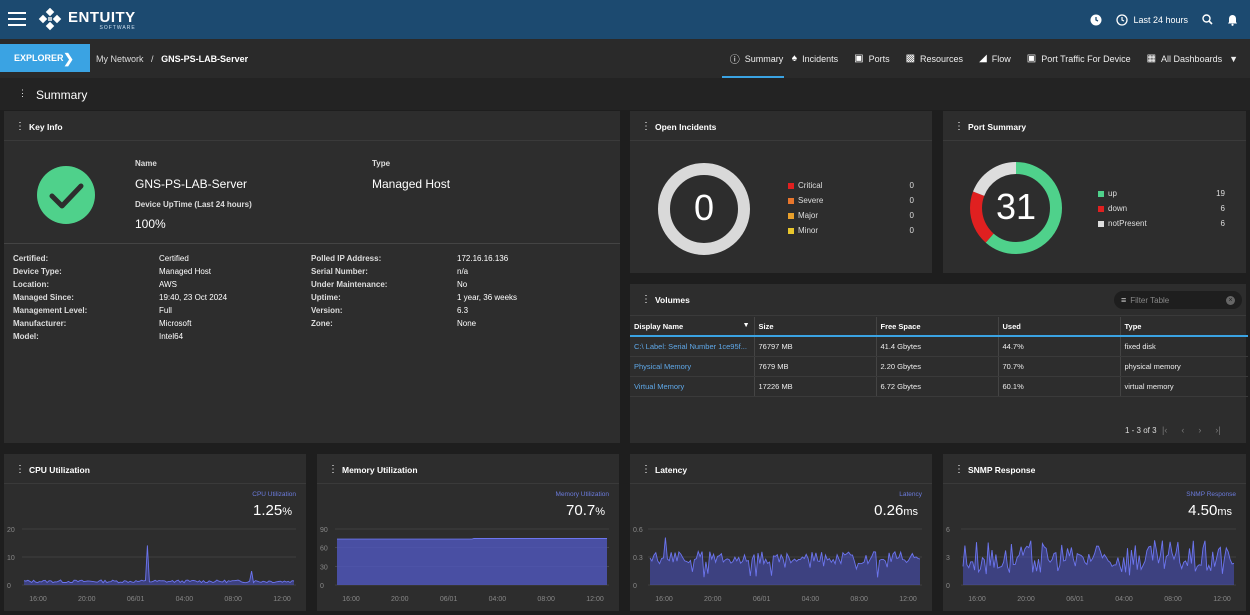  What do you see at coordinates (815, 327) in the screenshot?
I see `column-header: Size` at bounding box center [815, 327].